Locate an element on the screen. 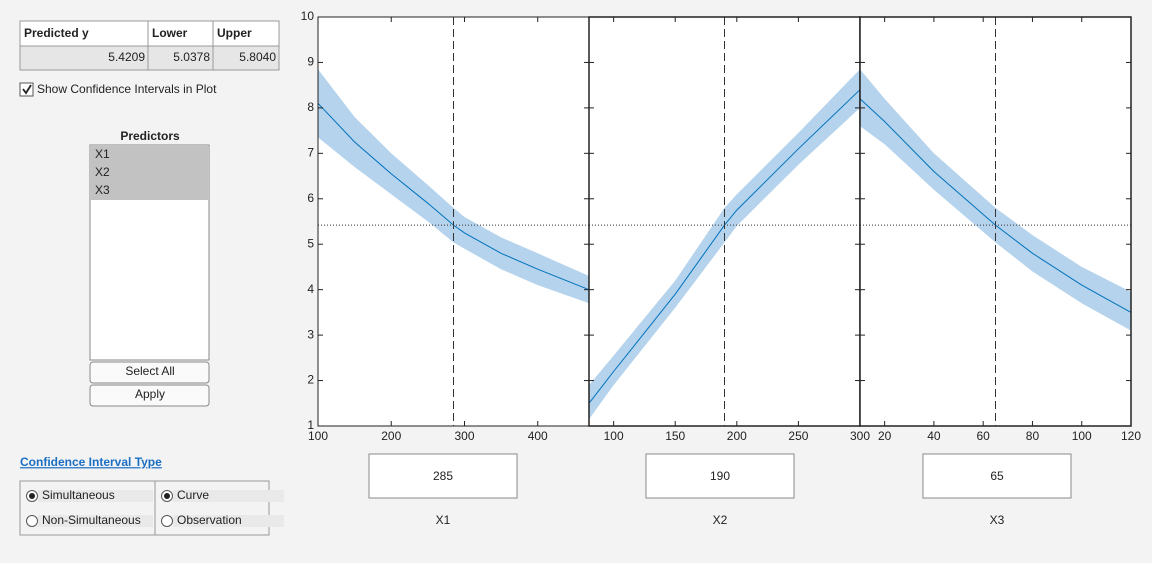 The height and width of the screenshot is (563, 1152). value-input-text: 190 is located at coordinates (720, 476).